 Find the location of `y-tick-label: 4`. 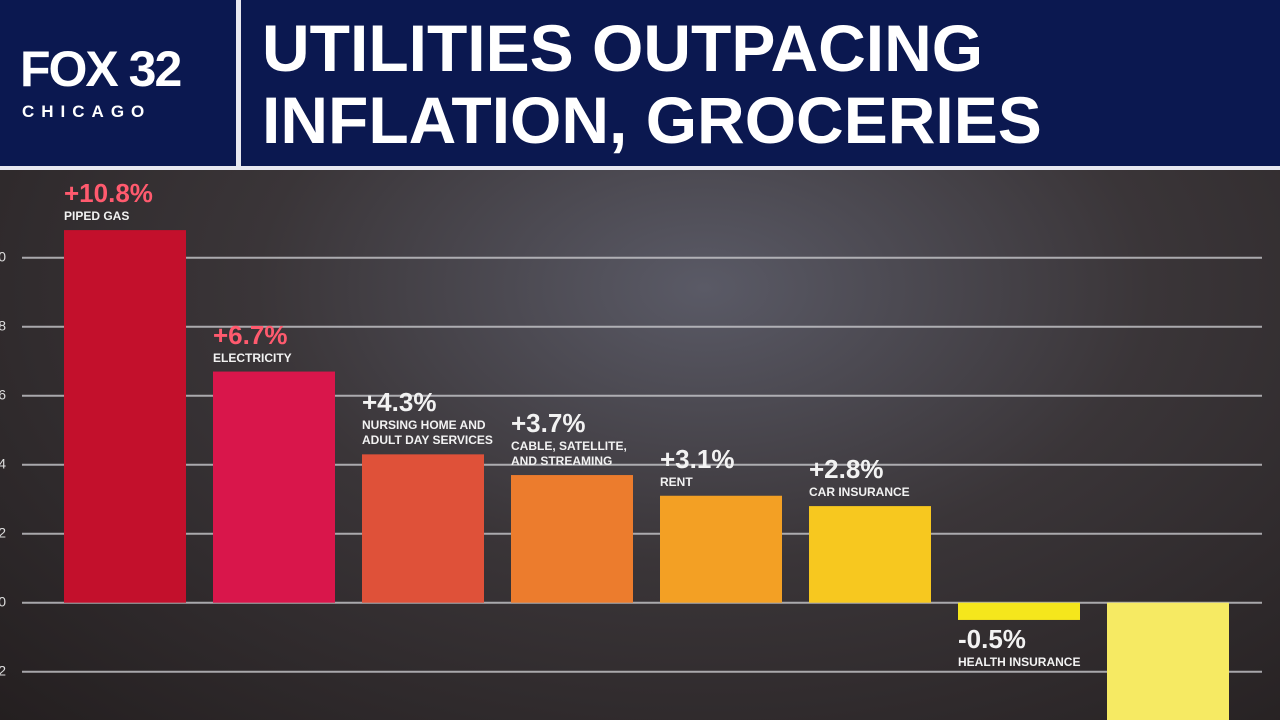

y-tick-label: 4 is located at coordinates (3, 463).